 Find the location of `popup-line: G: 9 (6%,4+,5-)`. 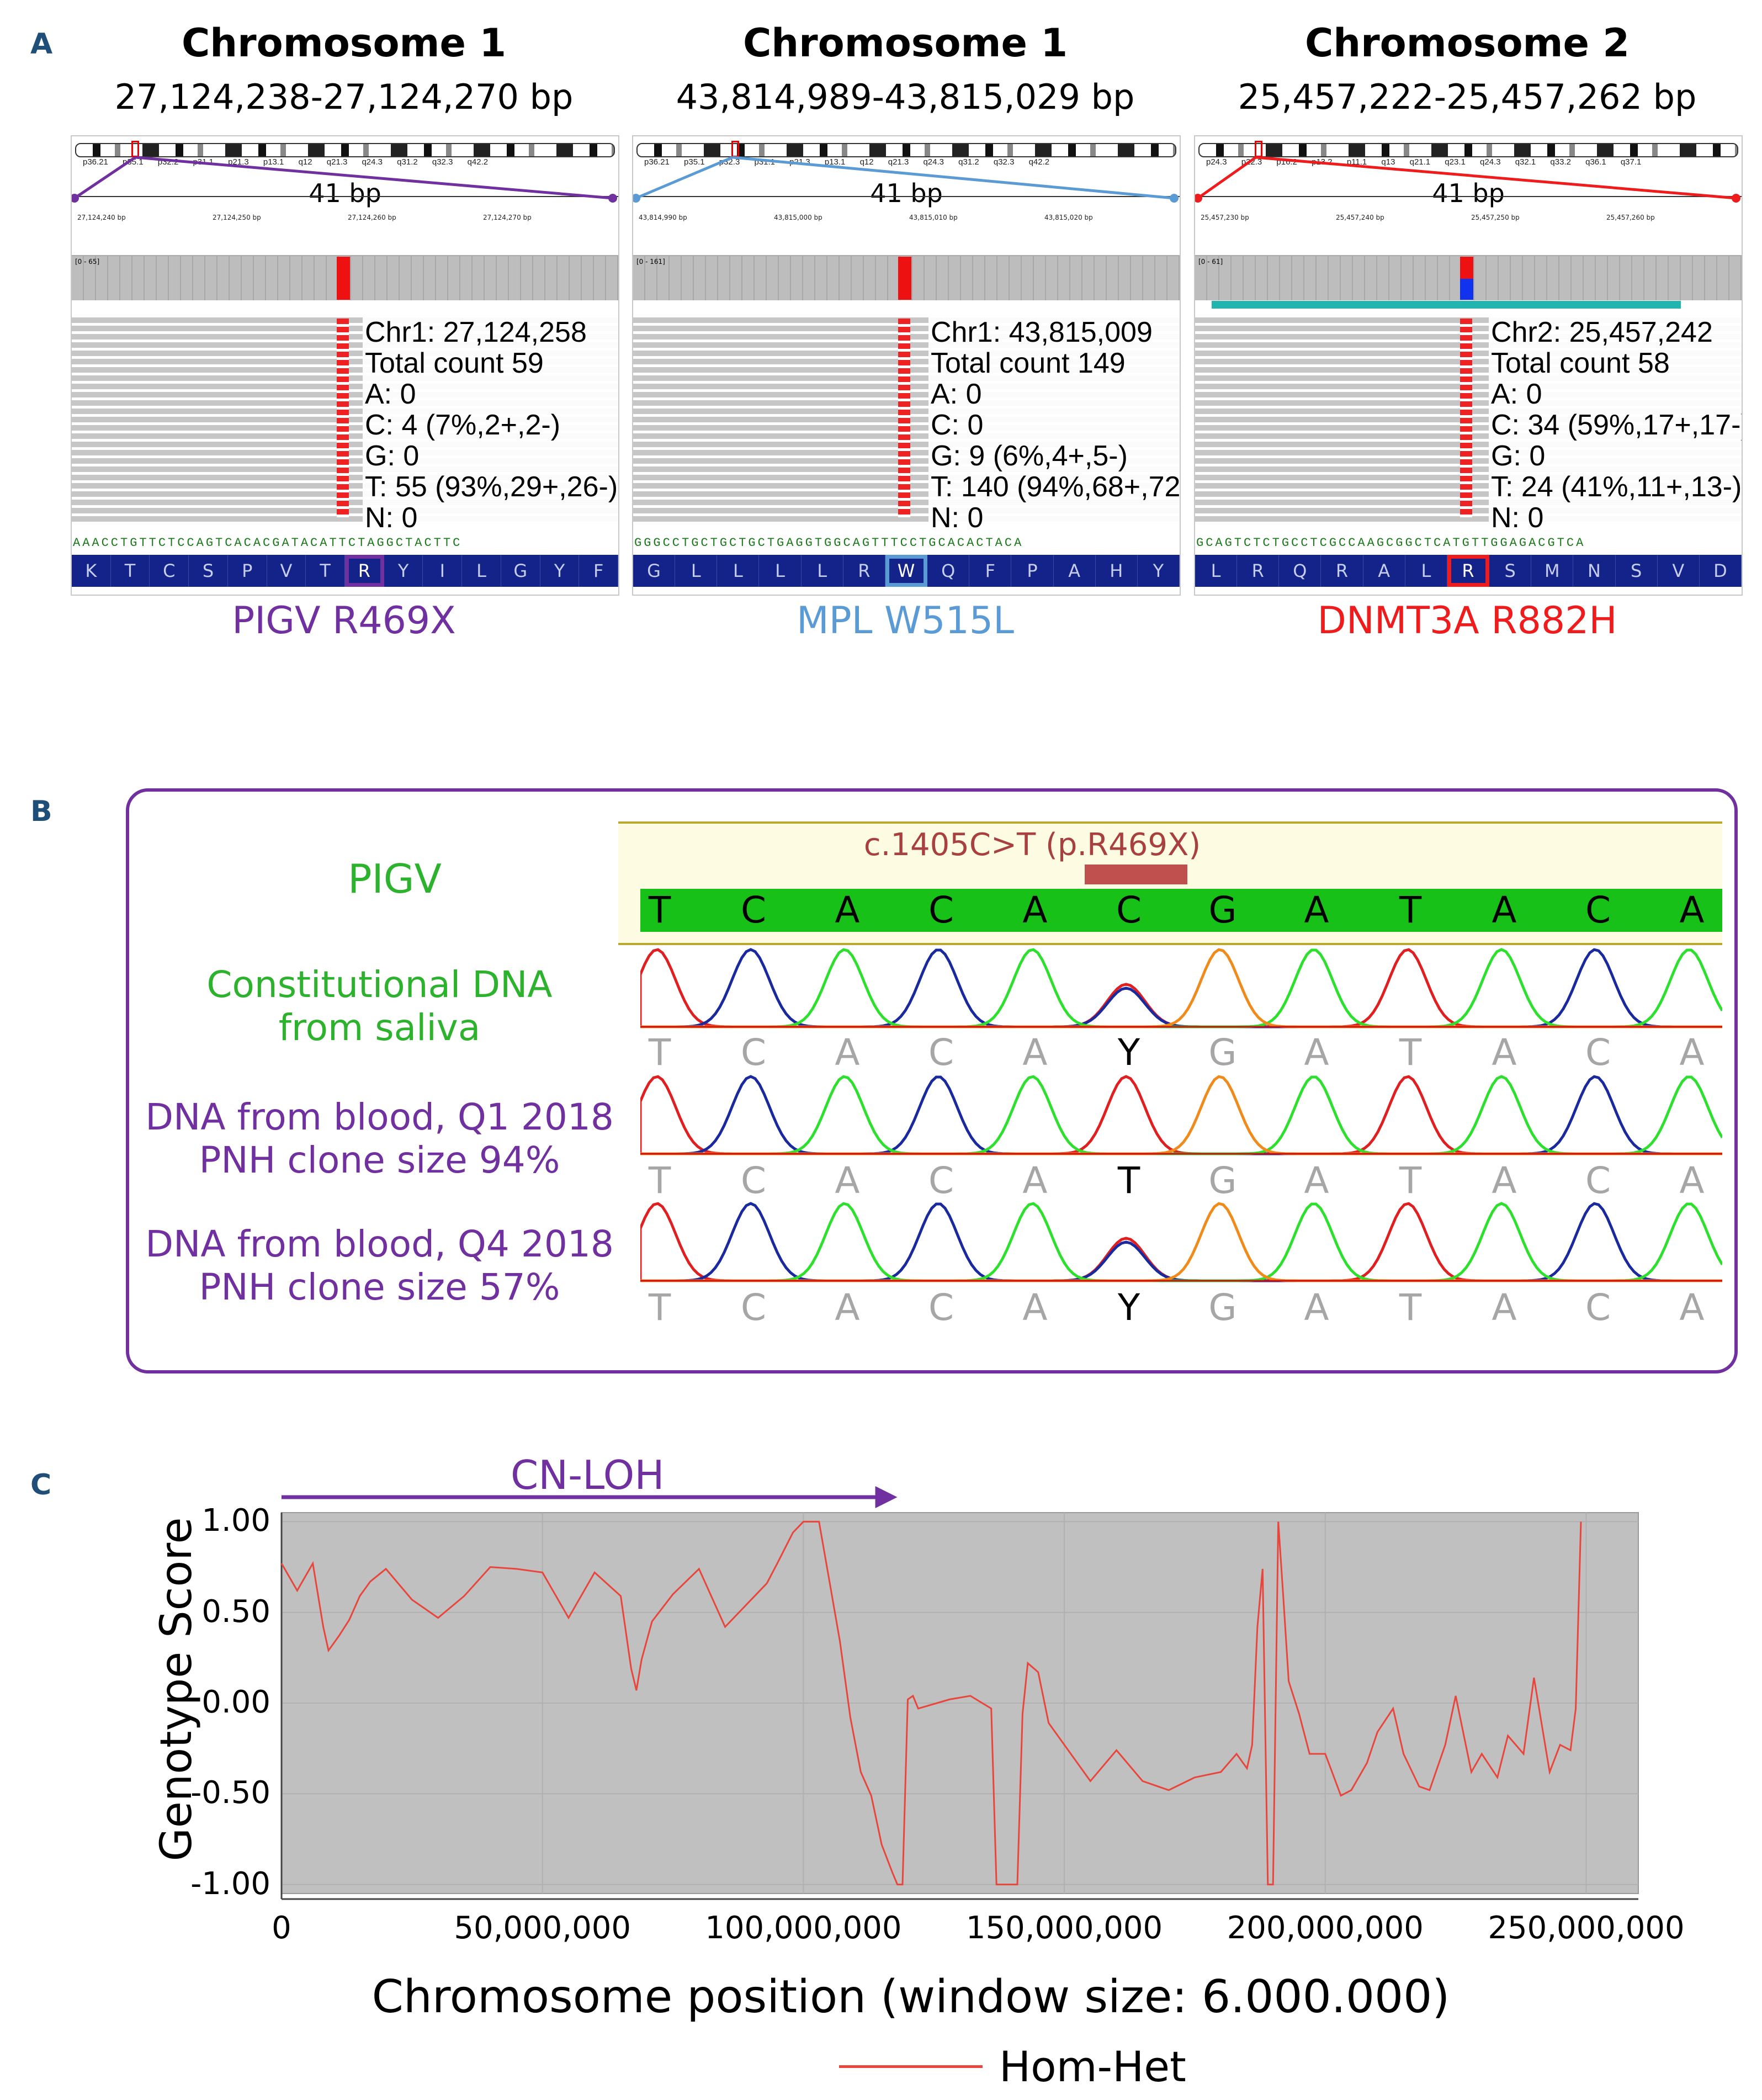

popup-line: G: 9 (6%,4+,5-) is located at coordinates (1029, 456).